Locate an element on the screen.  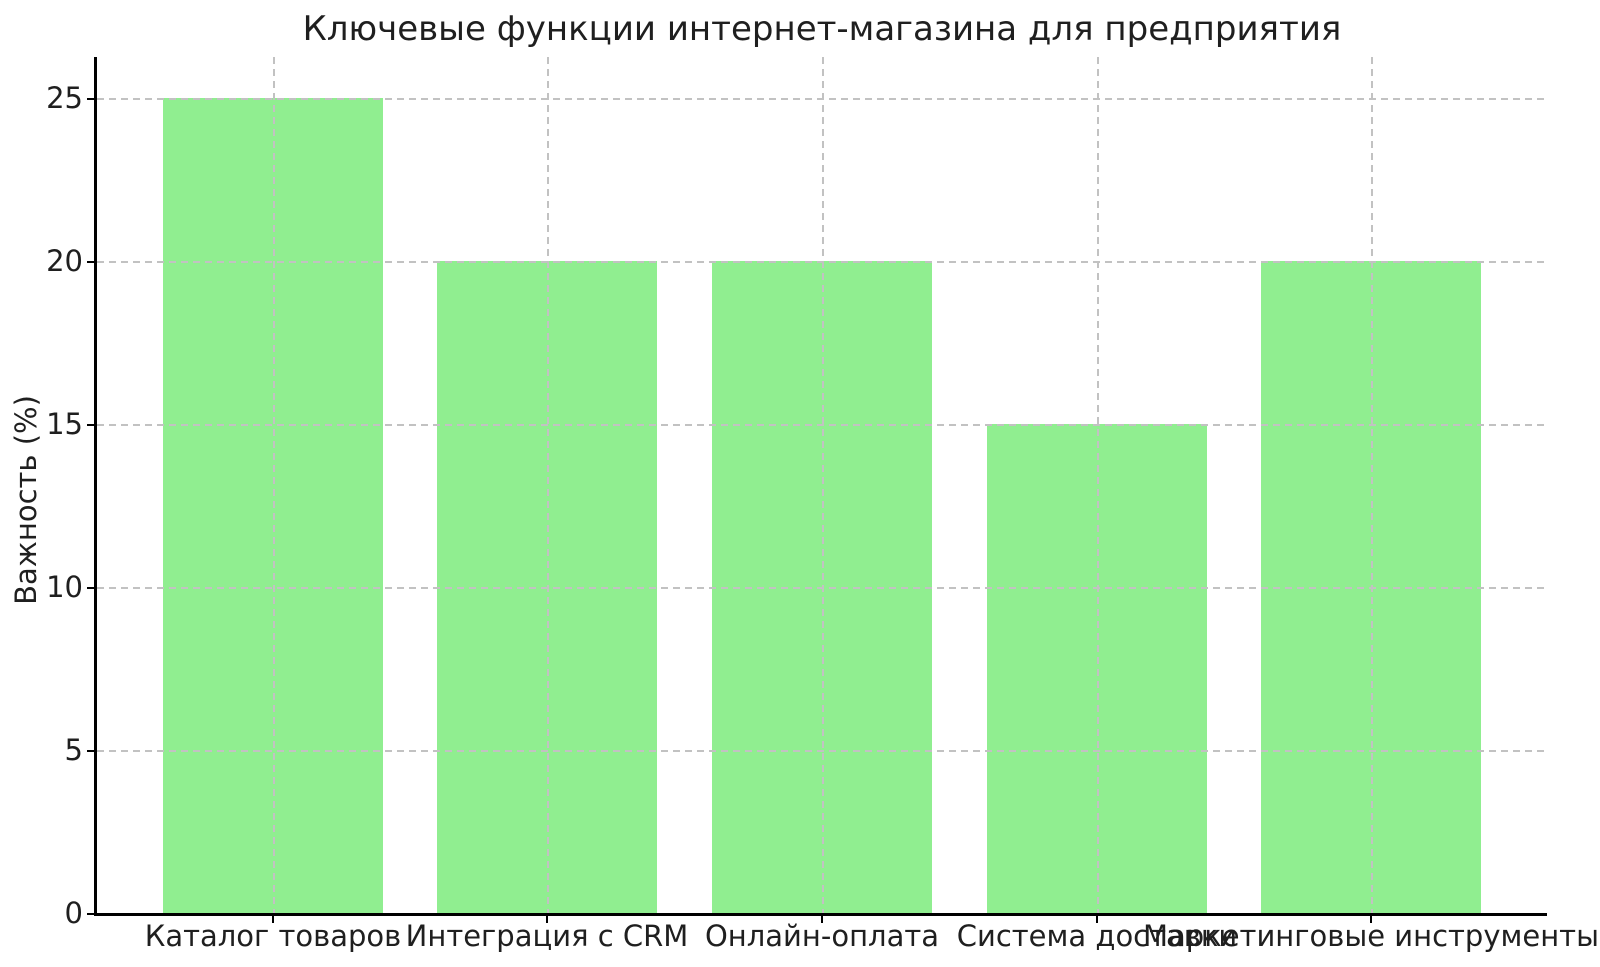
y-tick-label-10: 10 is located at coordinates (64, 587).